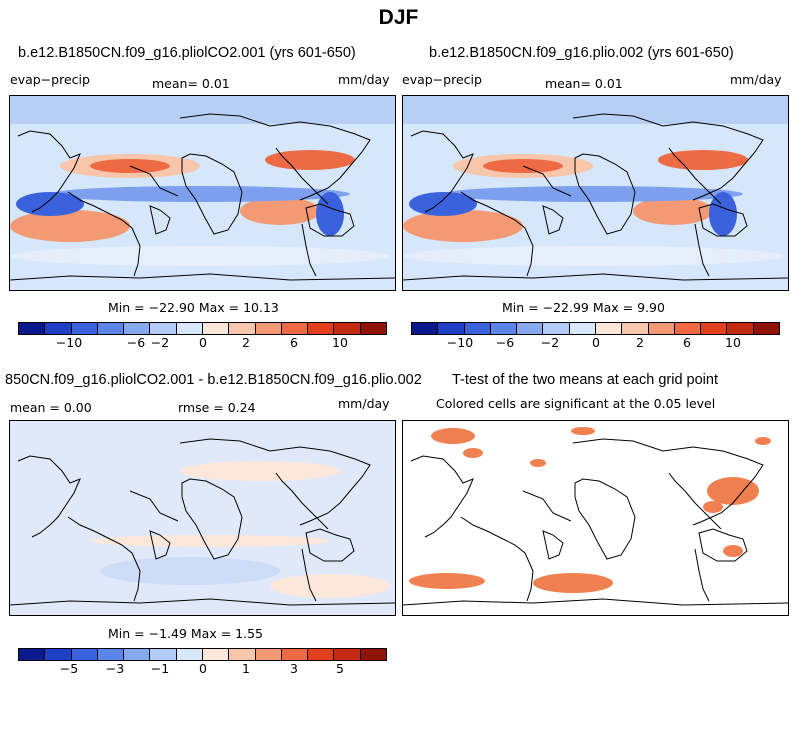  I want to click on cb3-label: 5, so click(340, 668).